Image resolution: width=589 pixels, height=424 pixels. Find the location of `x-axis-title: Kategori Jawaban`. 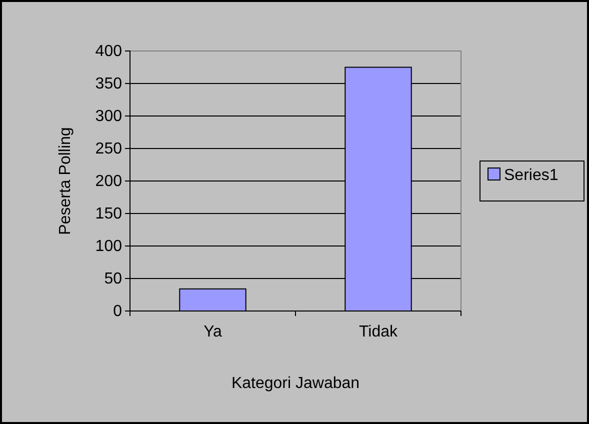

x-axis-title: Kategori Jawaban is located at coordinates (295, 383).